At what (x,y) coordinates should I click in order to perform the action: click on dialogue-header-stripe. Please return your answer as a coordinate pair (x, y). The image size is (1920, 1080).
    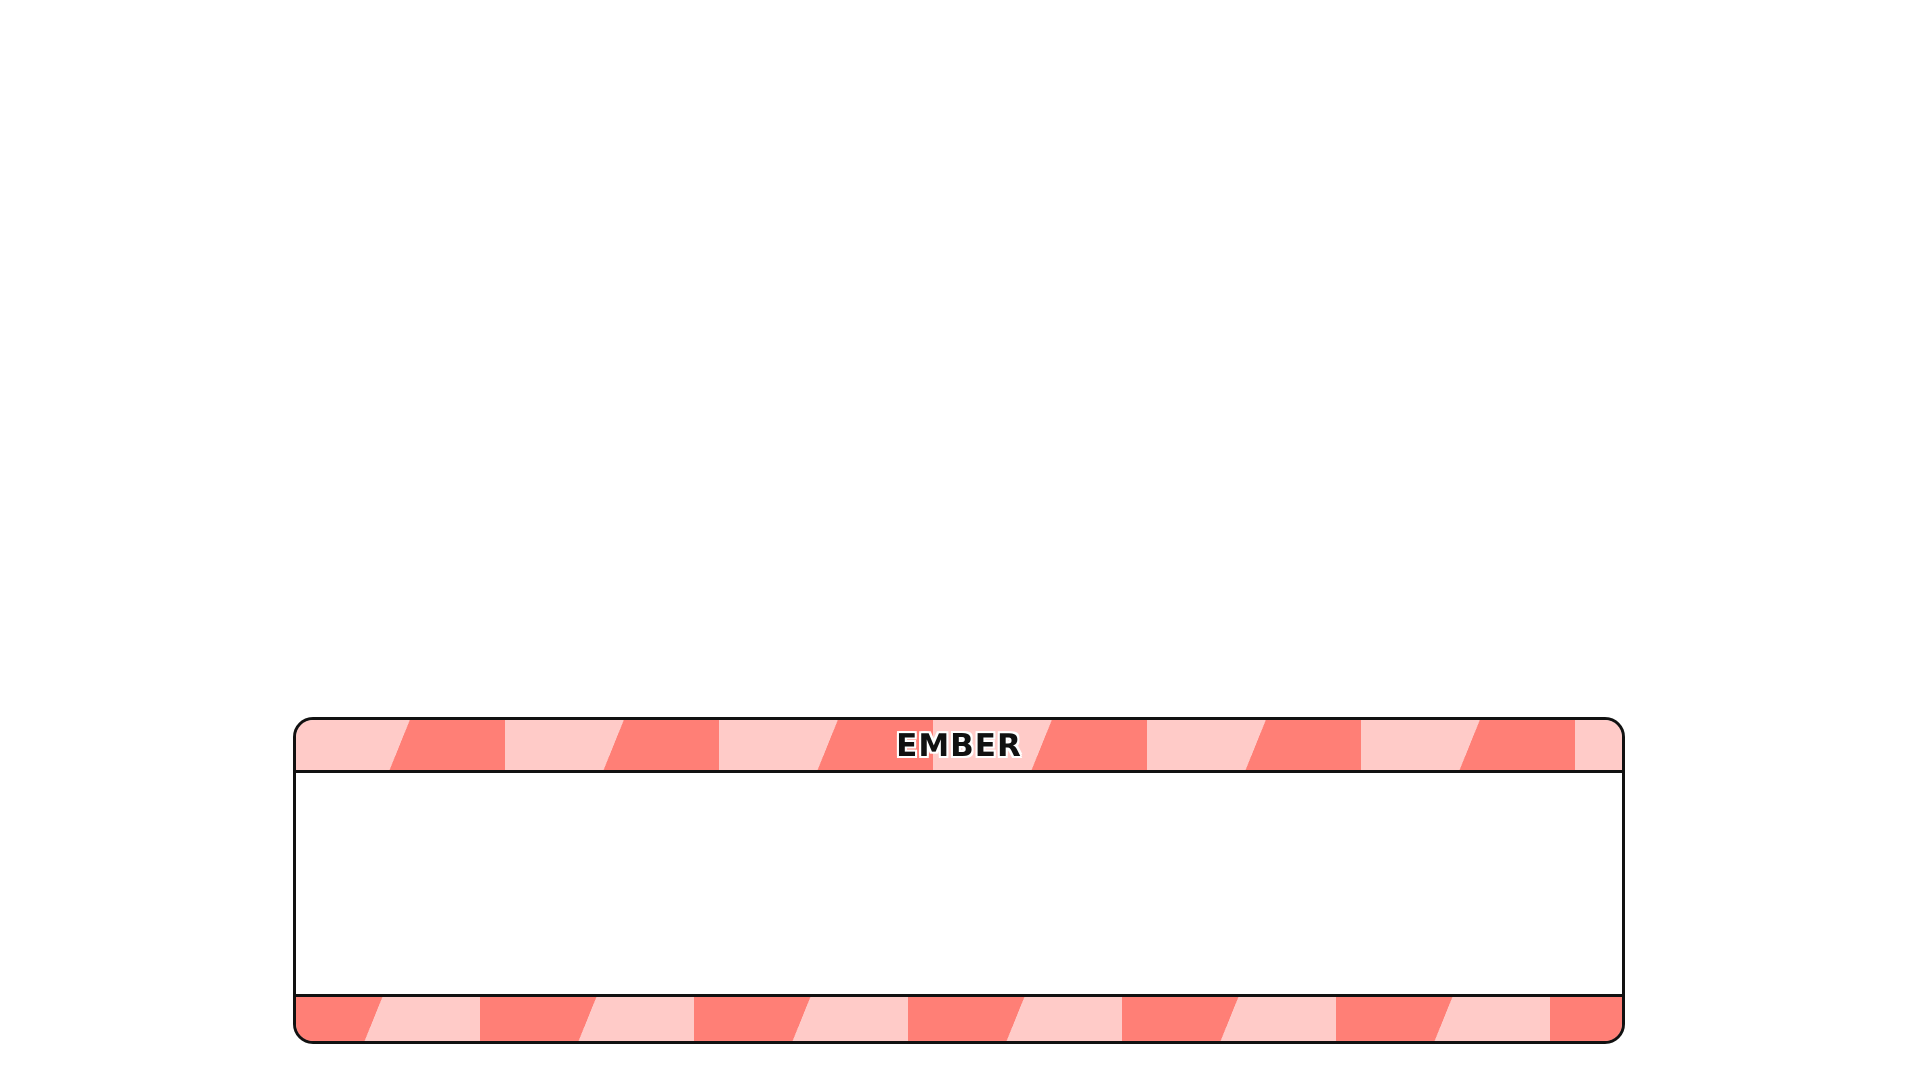
    Looking at the image, I should click on (959, 746).